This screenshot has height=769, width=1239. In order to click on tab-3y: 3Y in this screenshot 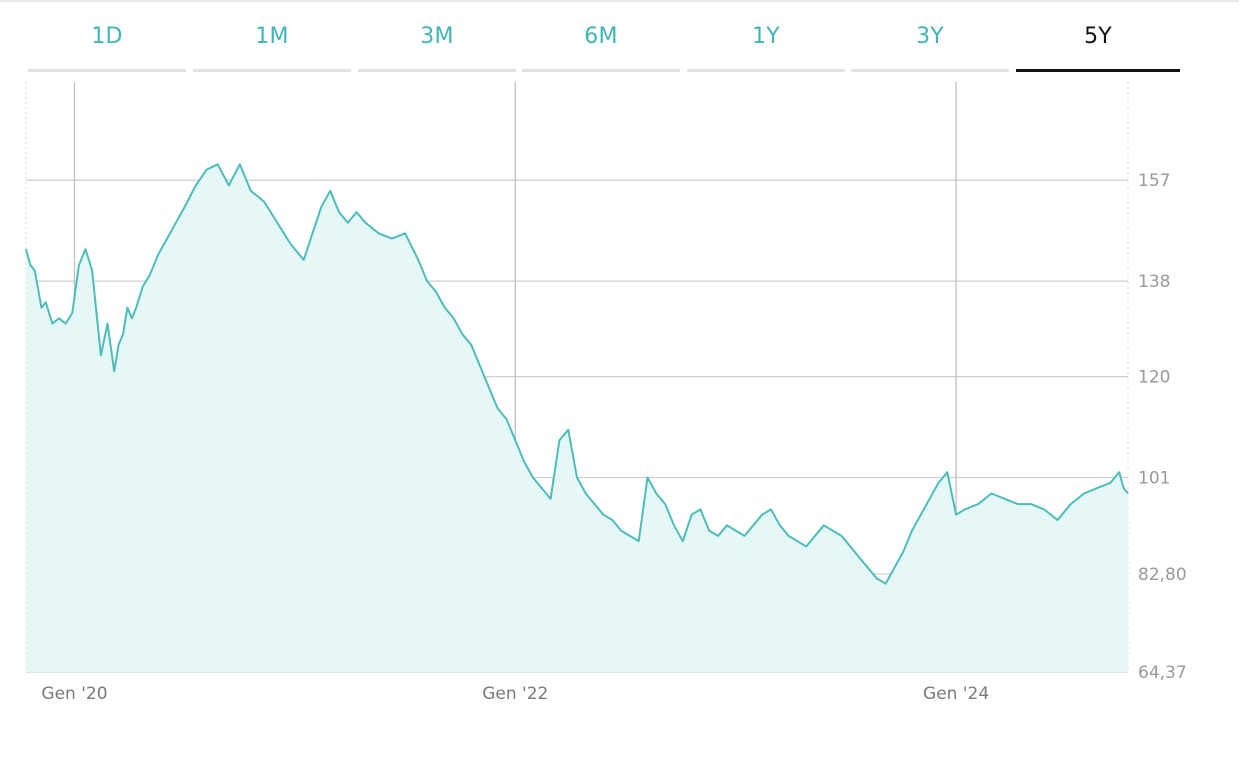, I will do `click(930, 45)`.